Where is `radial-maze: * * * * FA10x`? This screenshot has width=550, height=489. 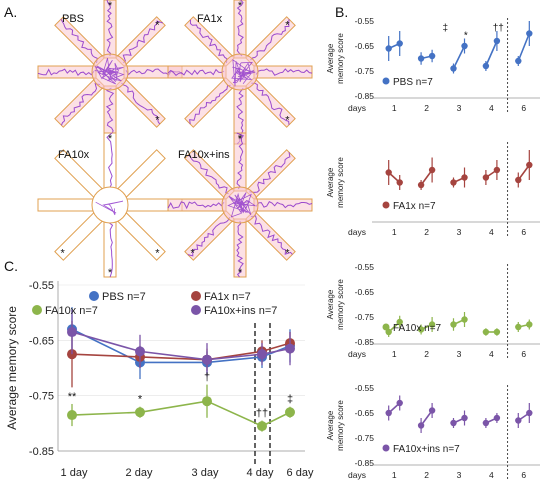
radial-maze: * * * * FA10x is located at coordinates (110, 205).